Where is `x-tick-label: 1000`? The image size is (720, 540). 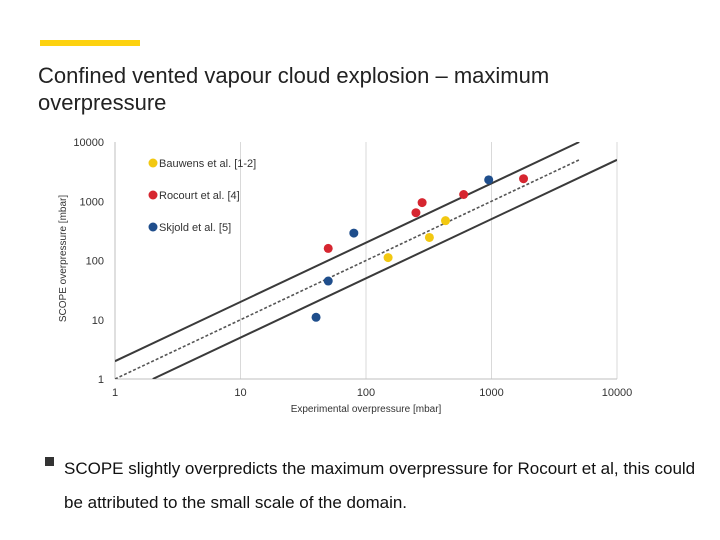 x-tick-label: 1000 is located at coordinates (491, 393).